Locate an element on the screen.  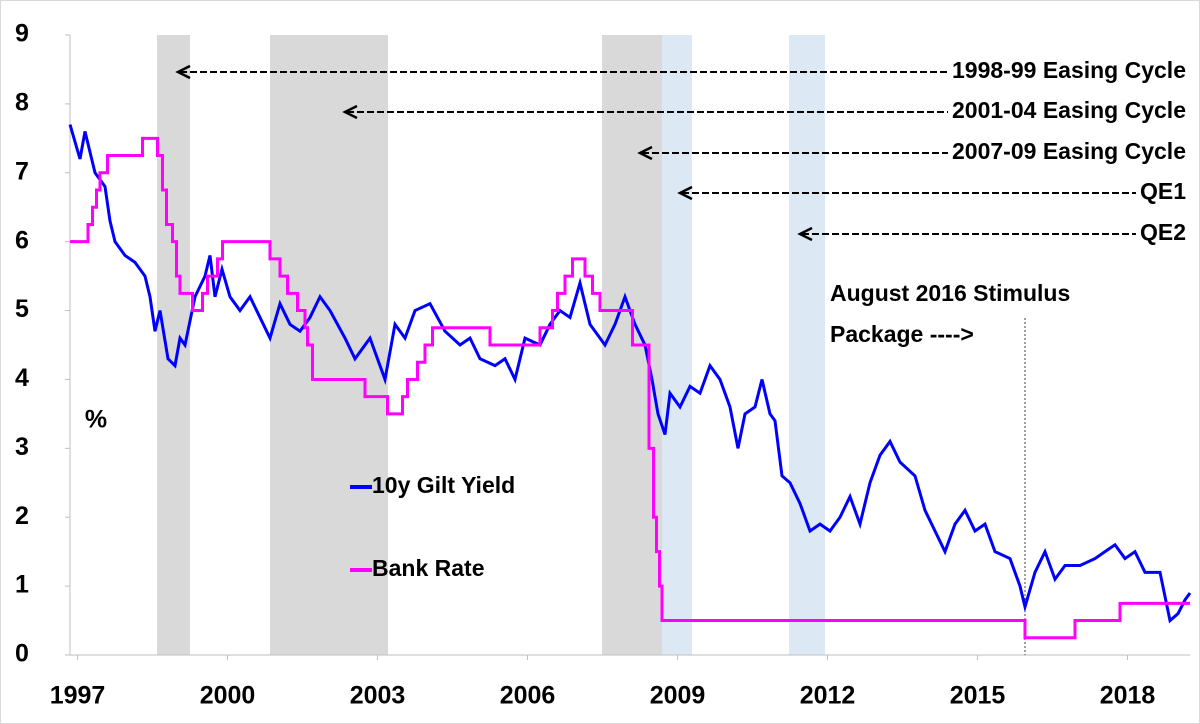
legend-label: Bank Rate is located at coordinates (428, 568).